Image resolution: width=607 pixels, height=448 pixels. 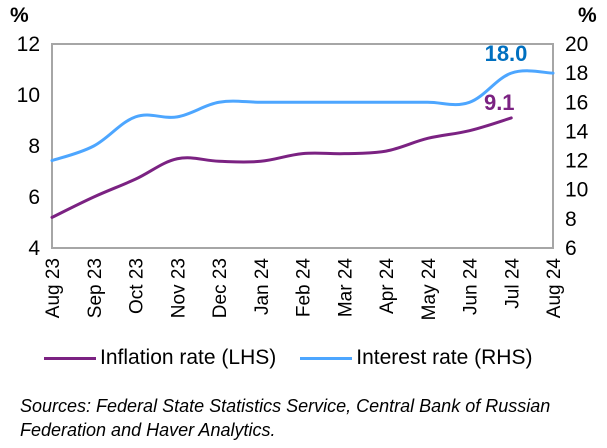 What do you see at coordinates (387, 286) in the screenshot?
I see `x-tick-label: Apr 24` at bounding box center [387, 286].